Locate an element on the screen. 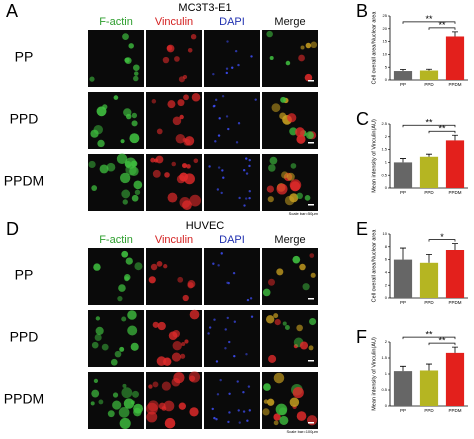  y-tick-label: 4 is located at coordinates (386, 271).